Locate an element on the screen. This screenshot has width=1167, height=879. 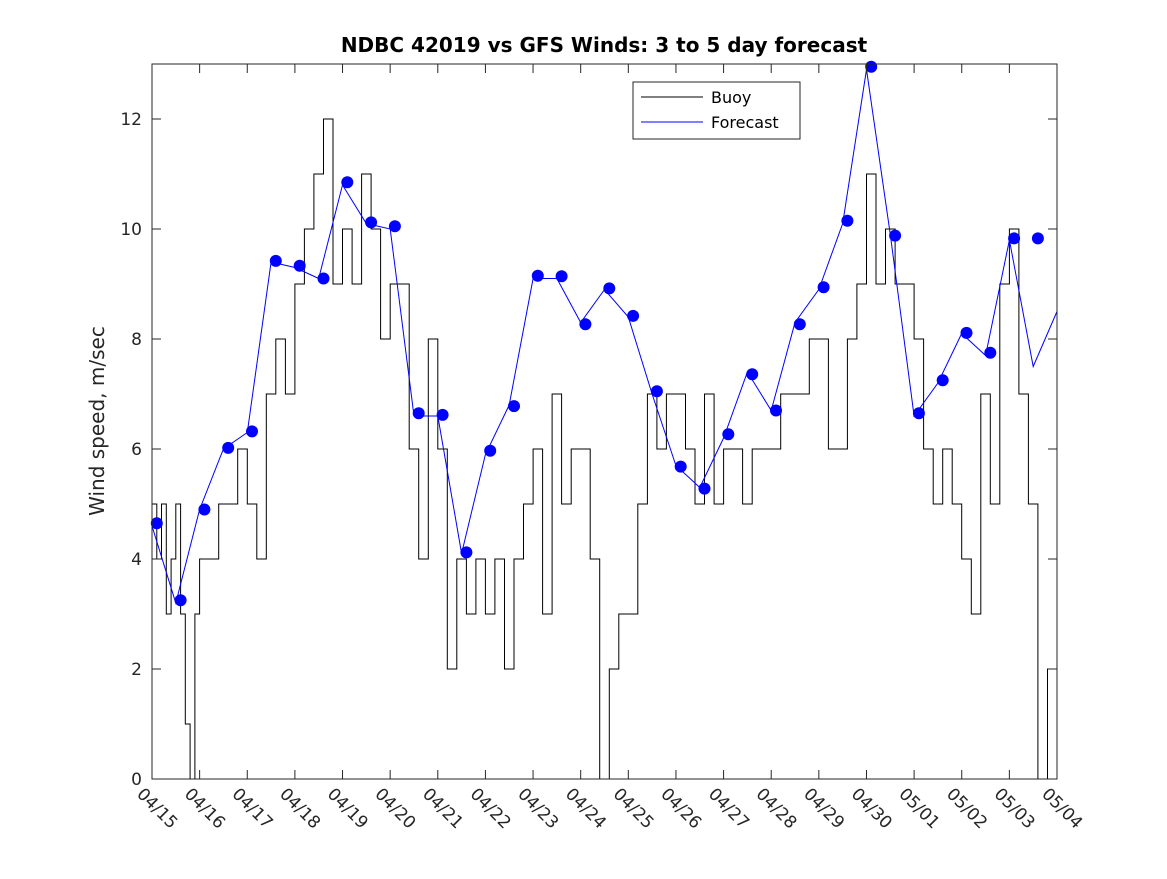
legend-box is located at coordinates (716, 110).